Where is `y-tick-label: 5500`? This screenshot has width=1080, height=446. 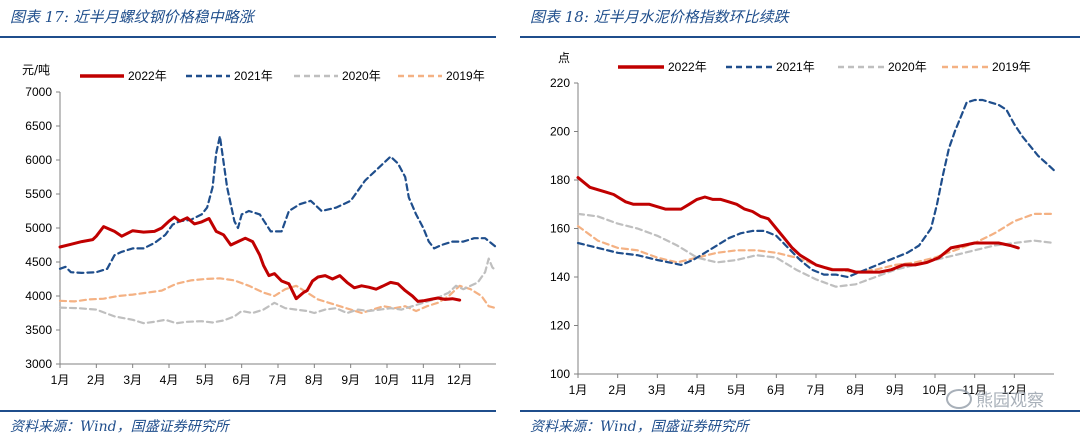
y-tick-label: 5500 is located at coordinates (38, 194).